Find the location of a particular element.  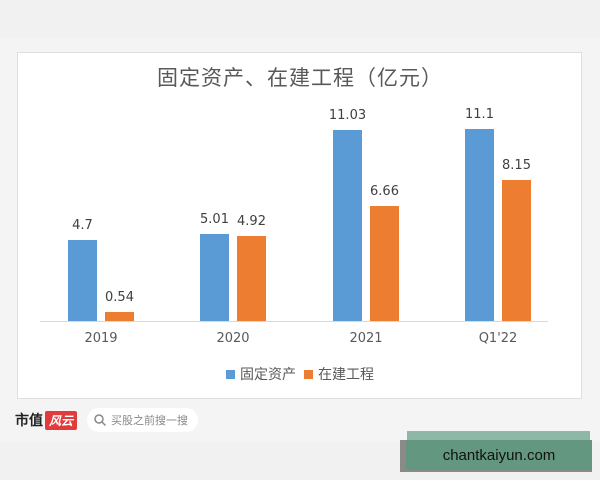

x-tick-label: 2019 is located at coordinates (101, 338).